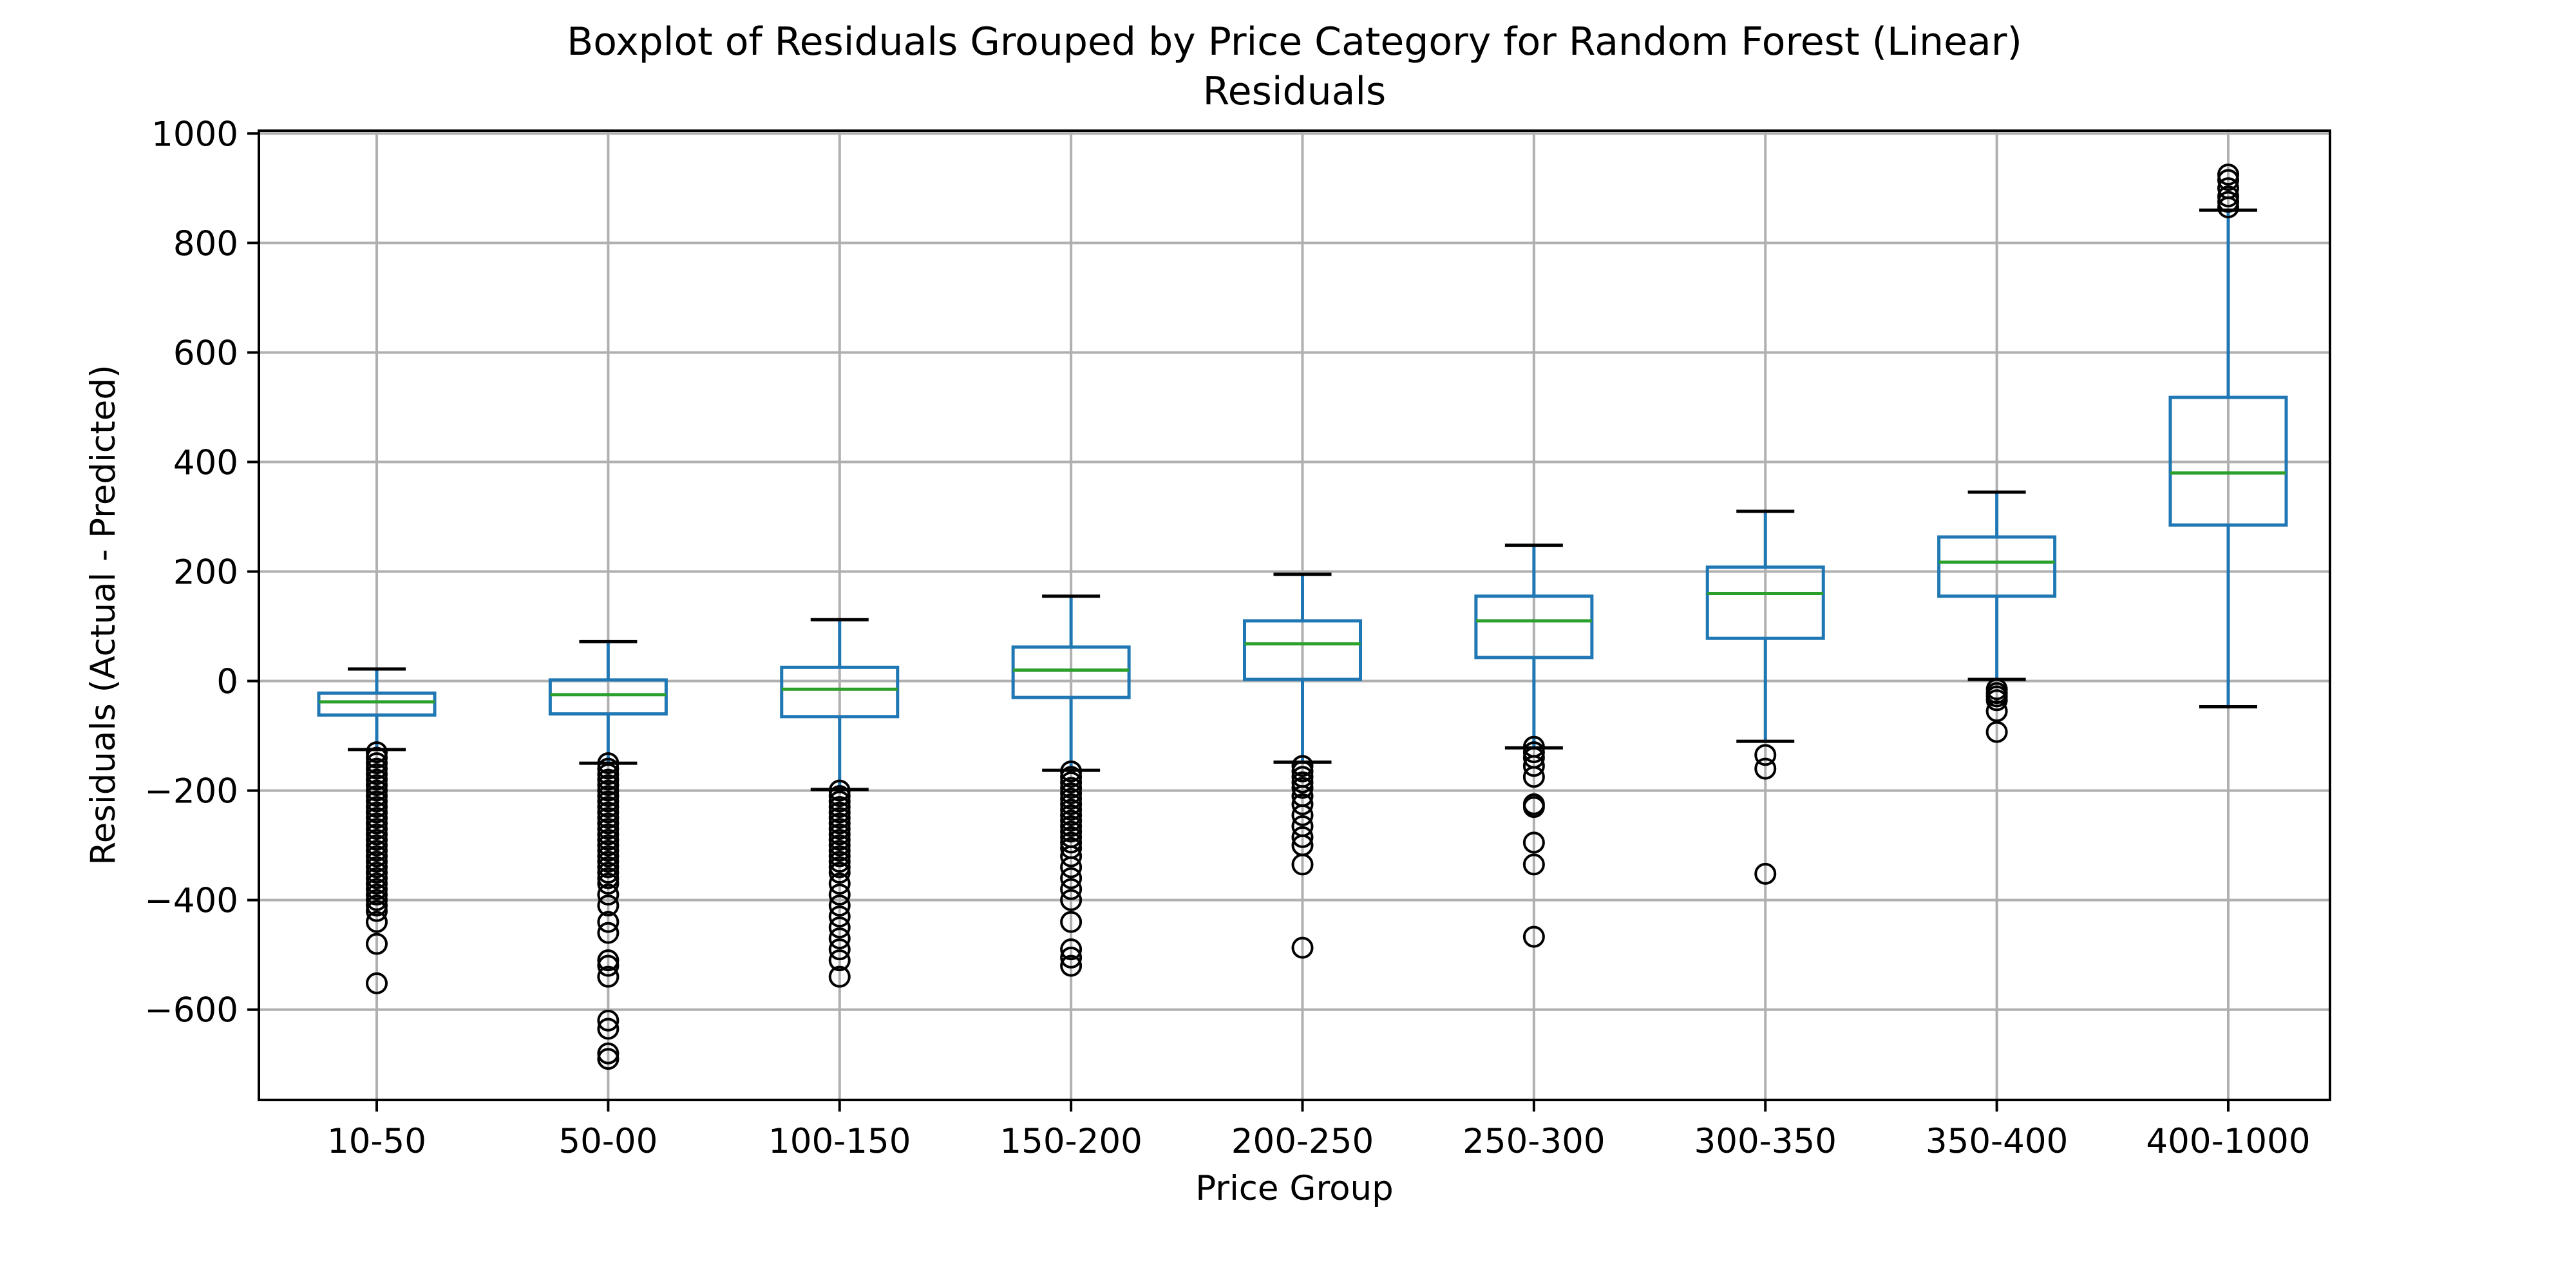 Image resolution: width=2576 pixels, height=1288 pixels. I want to click on x-tick-label: 400-1000, so click(2228, 1141).